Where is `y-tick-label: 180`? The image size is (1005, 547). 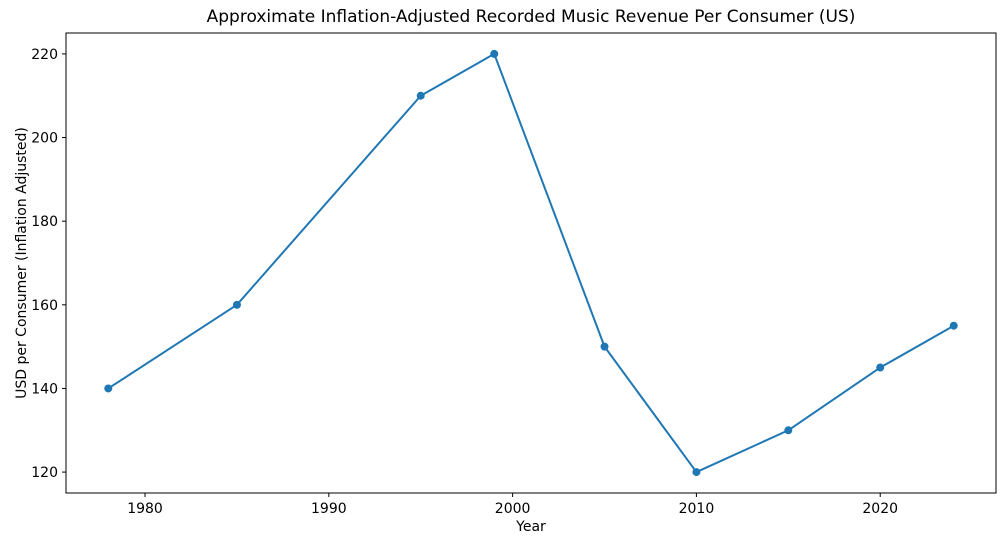
y-tick-label: 180 is located at coordinates (44, 222).